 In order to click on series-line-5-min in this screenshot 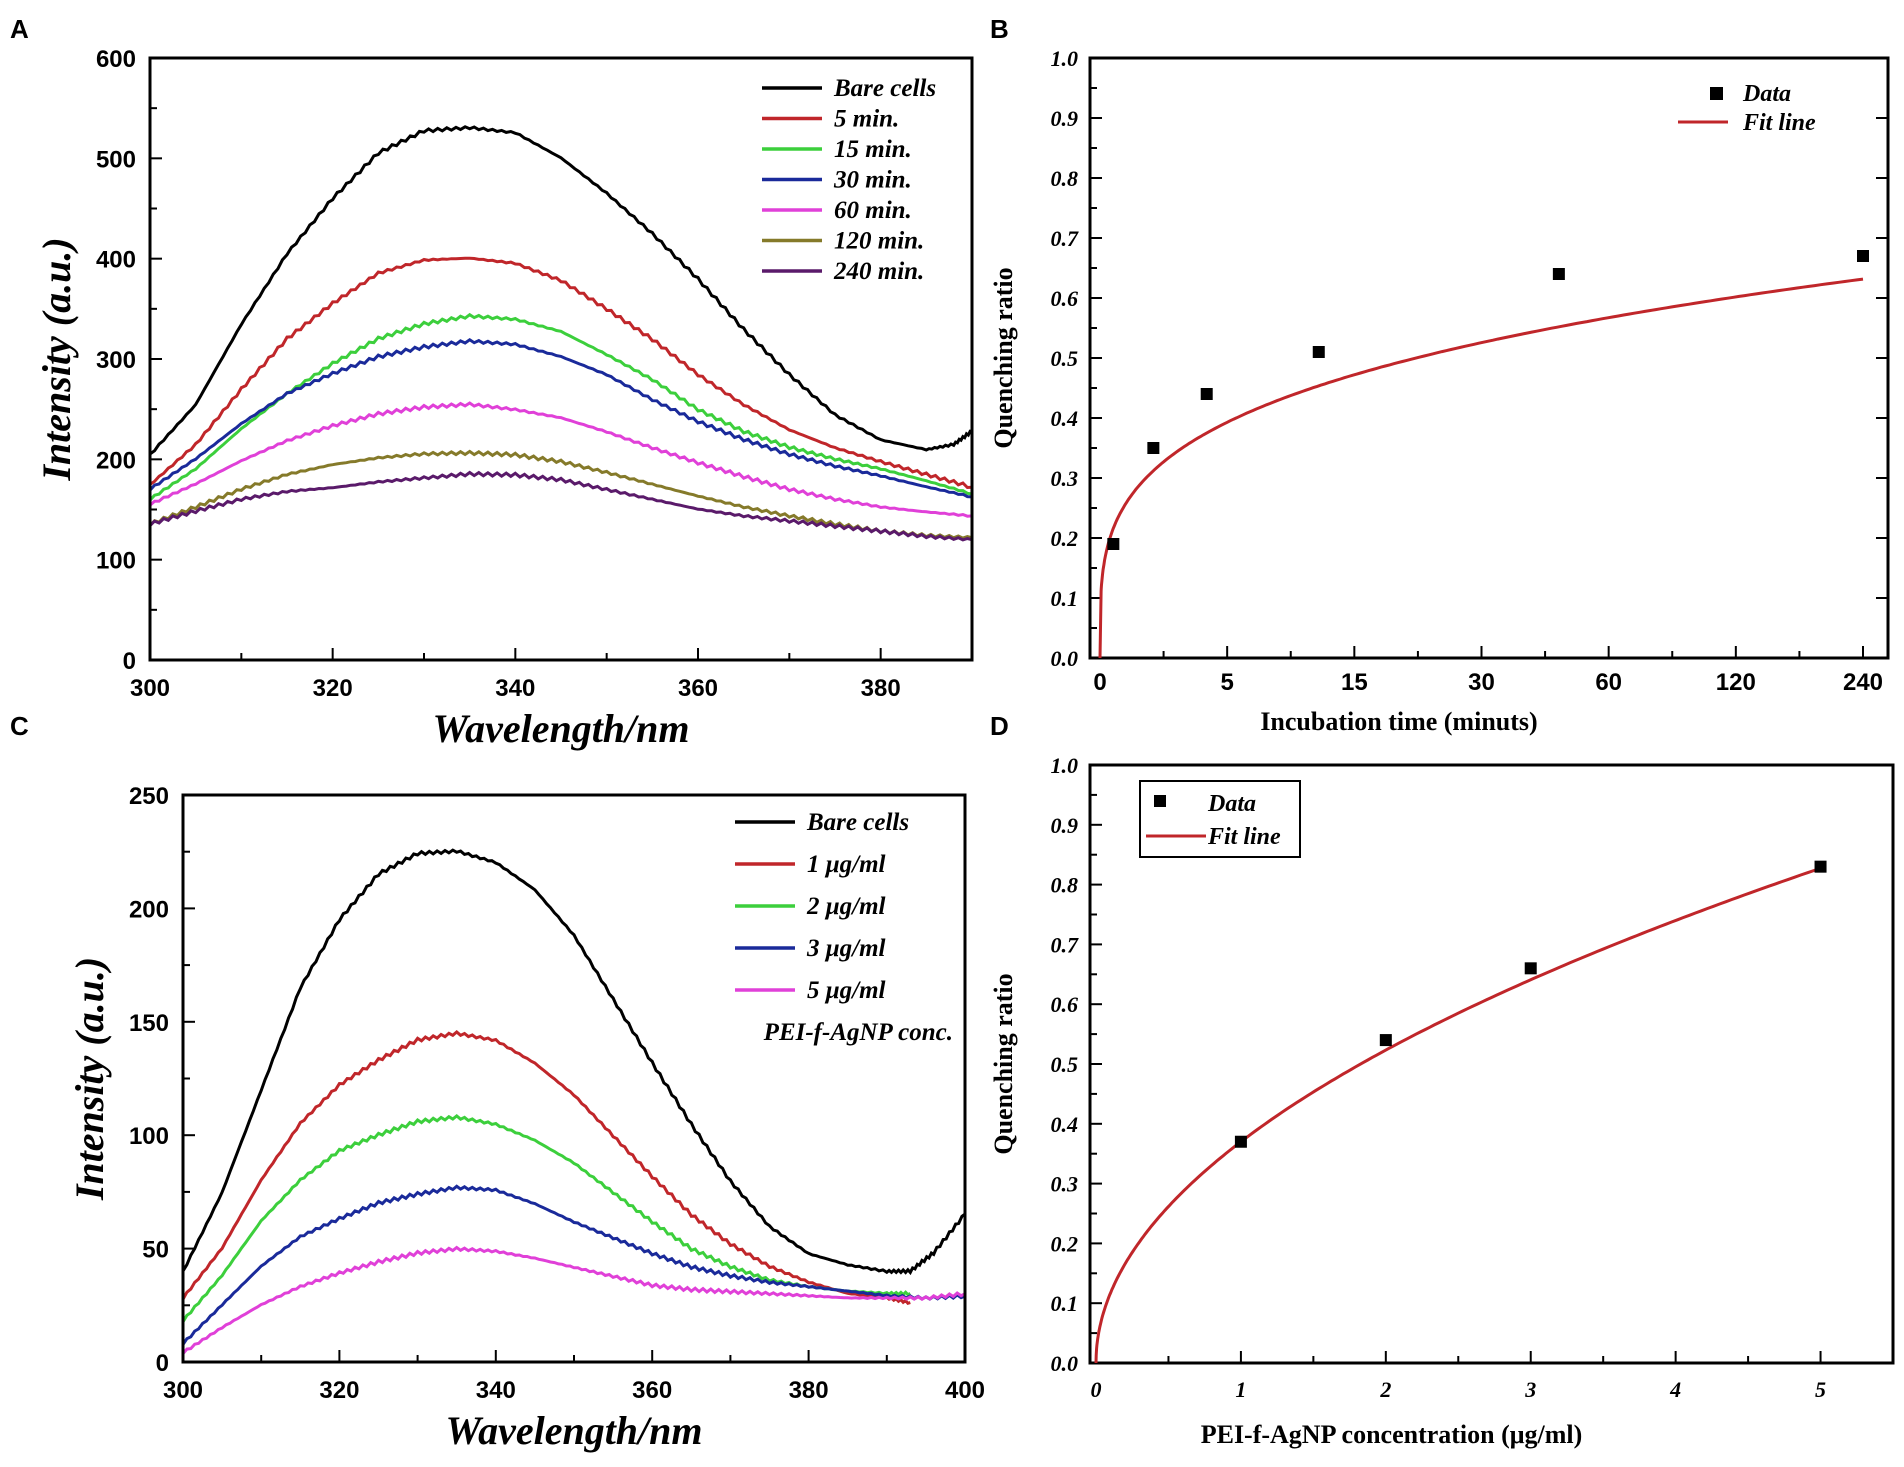, I will do `click(561, 373)`.